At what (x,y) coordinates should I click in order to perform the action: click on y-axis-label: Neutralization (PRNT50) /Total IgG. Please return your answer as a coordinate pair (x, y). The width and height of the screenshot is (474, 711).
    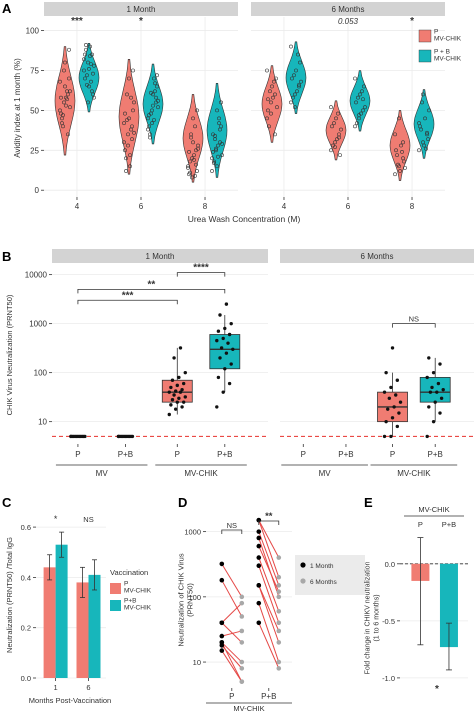
    Looking at the image, I should click on (9, 595).